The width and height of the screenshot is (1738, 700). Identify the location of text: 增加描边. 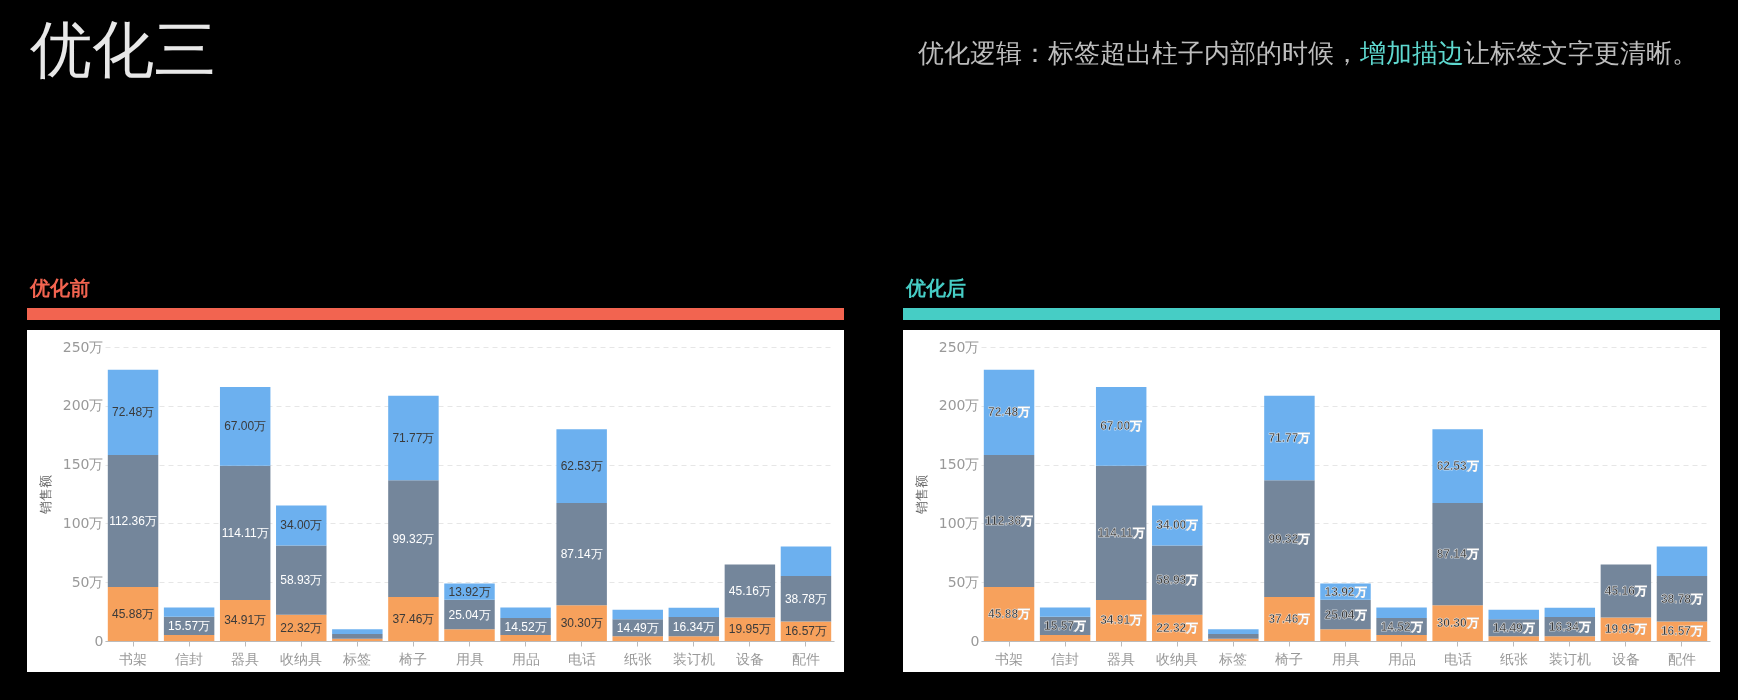
(1412, 53).